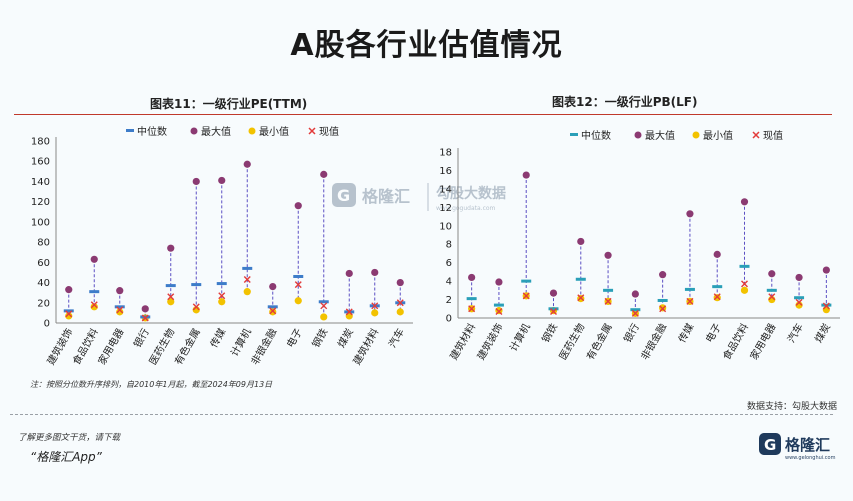  Describe the element at coordinates (574, 134) in the screenshot. I see `legend-median-marker` at that location.